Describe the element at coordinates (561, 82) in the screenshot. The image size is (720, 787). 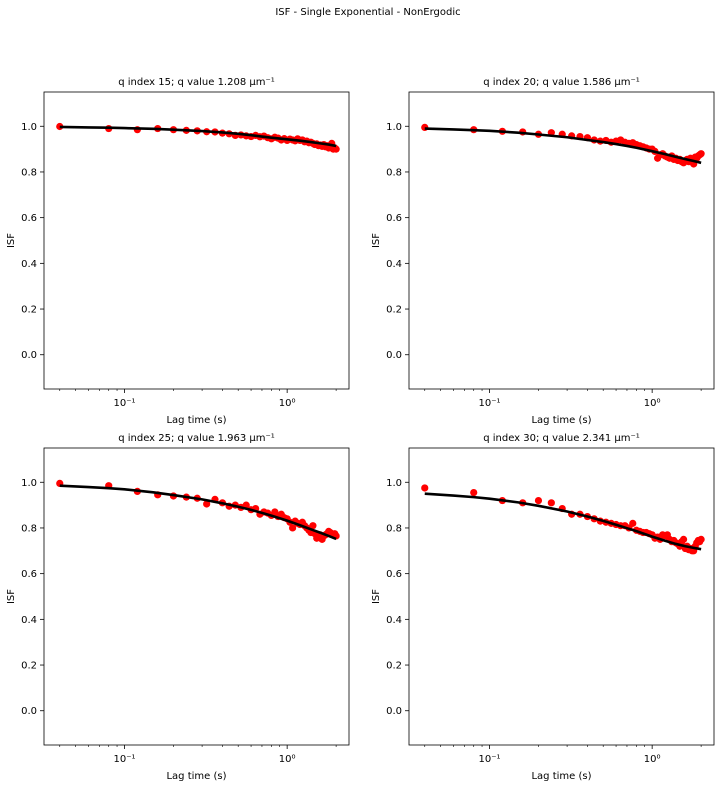
I see `subplot-title: q index 20; q value 1.586 μm⁻¹` at that location.